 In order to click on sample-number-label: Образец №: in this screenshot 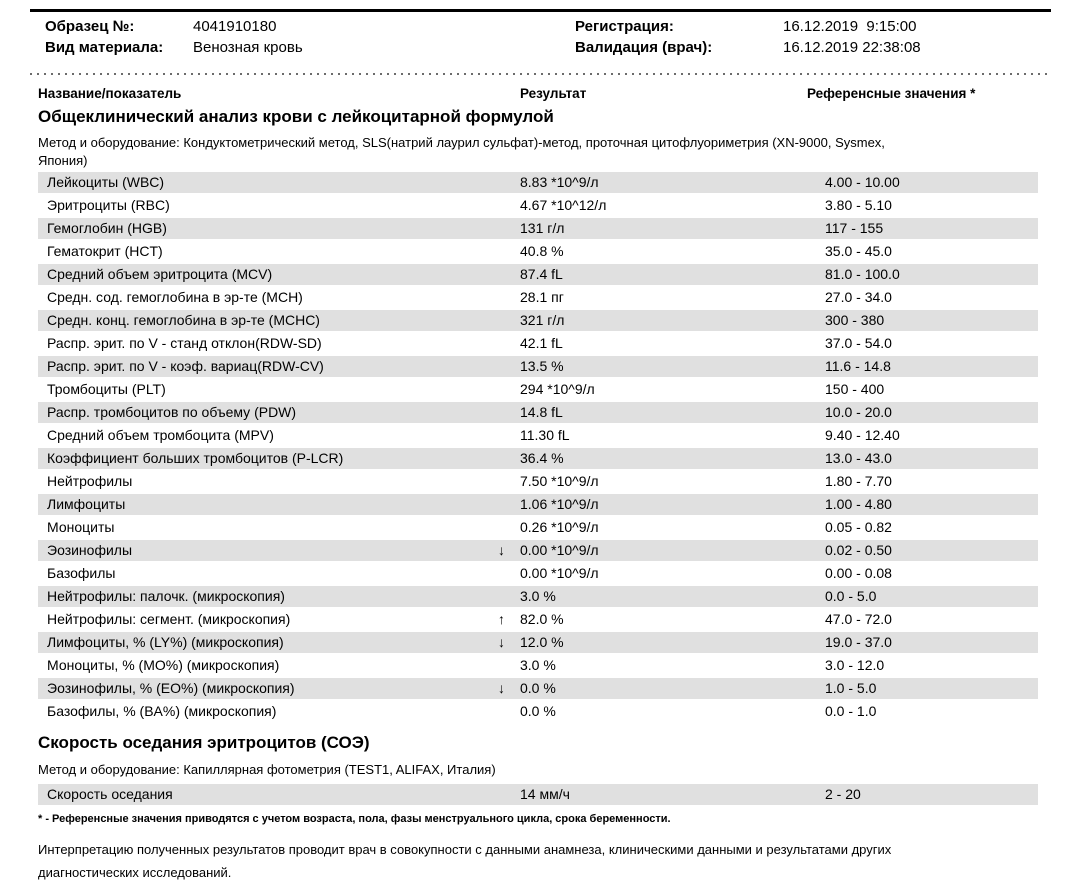, I will do `click(90, 26)`.